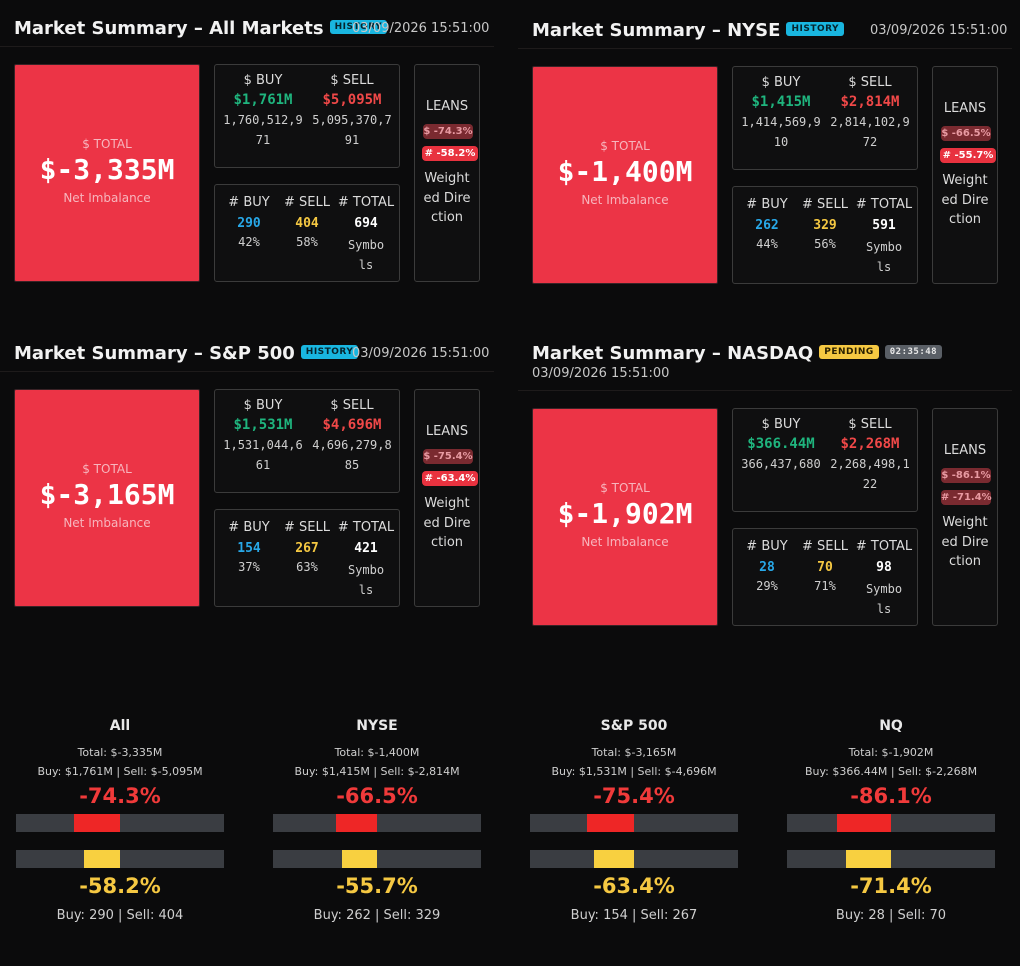 The height and width of the screenshot is (966, 1020). Describe the element at coordinates (634, 915) in the screenshot. I see `market-counts: Buy: 154 | Sell: 267` at that location.